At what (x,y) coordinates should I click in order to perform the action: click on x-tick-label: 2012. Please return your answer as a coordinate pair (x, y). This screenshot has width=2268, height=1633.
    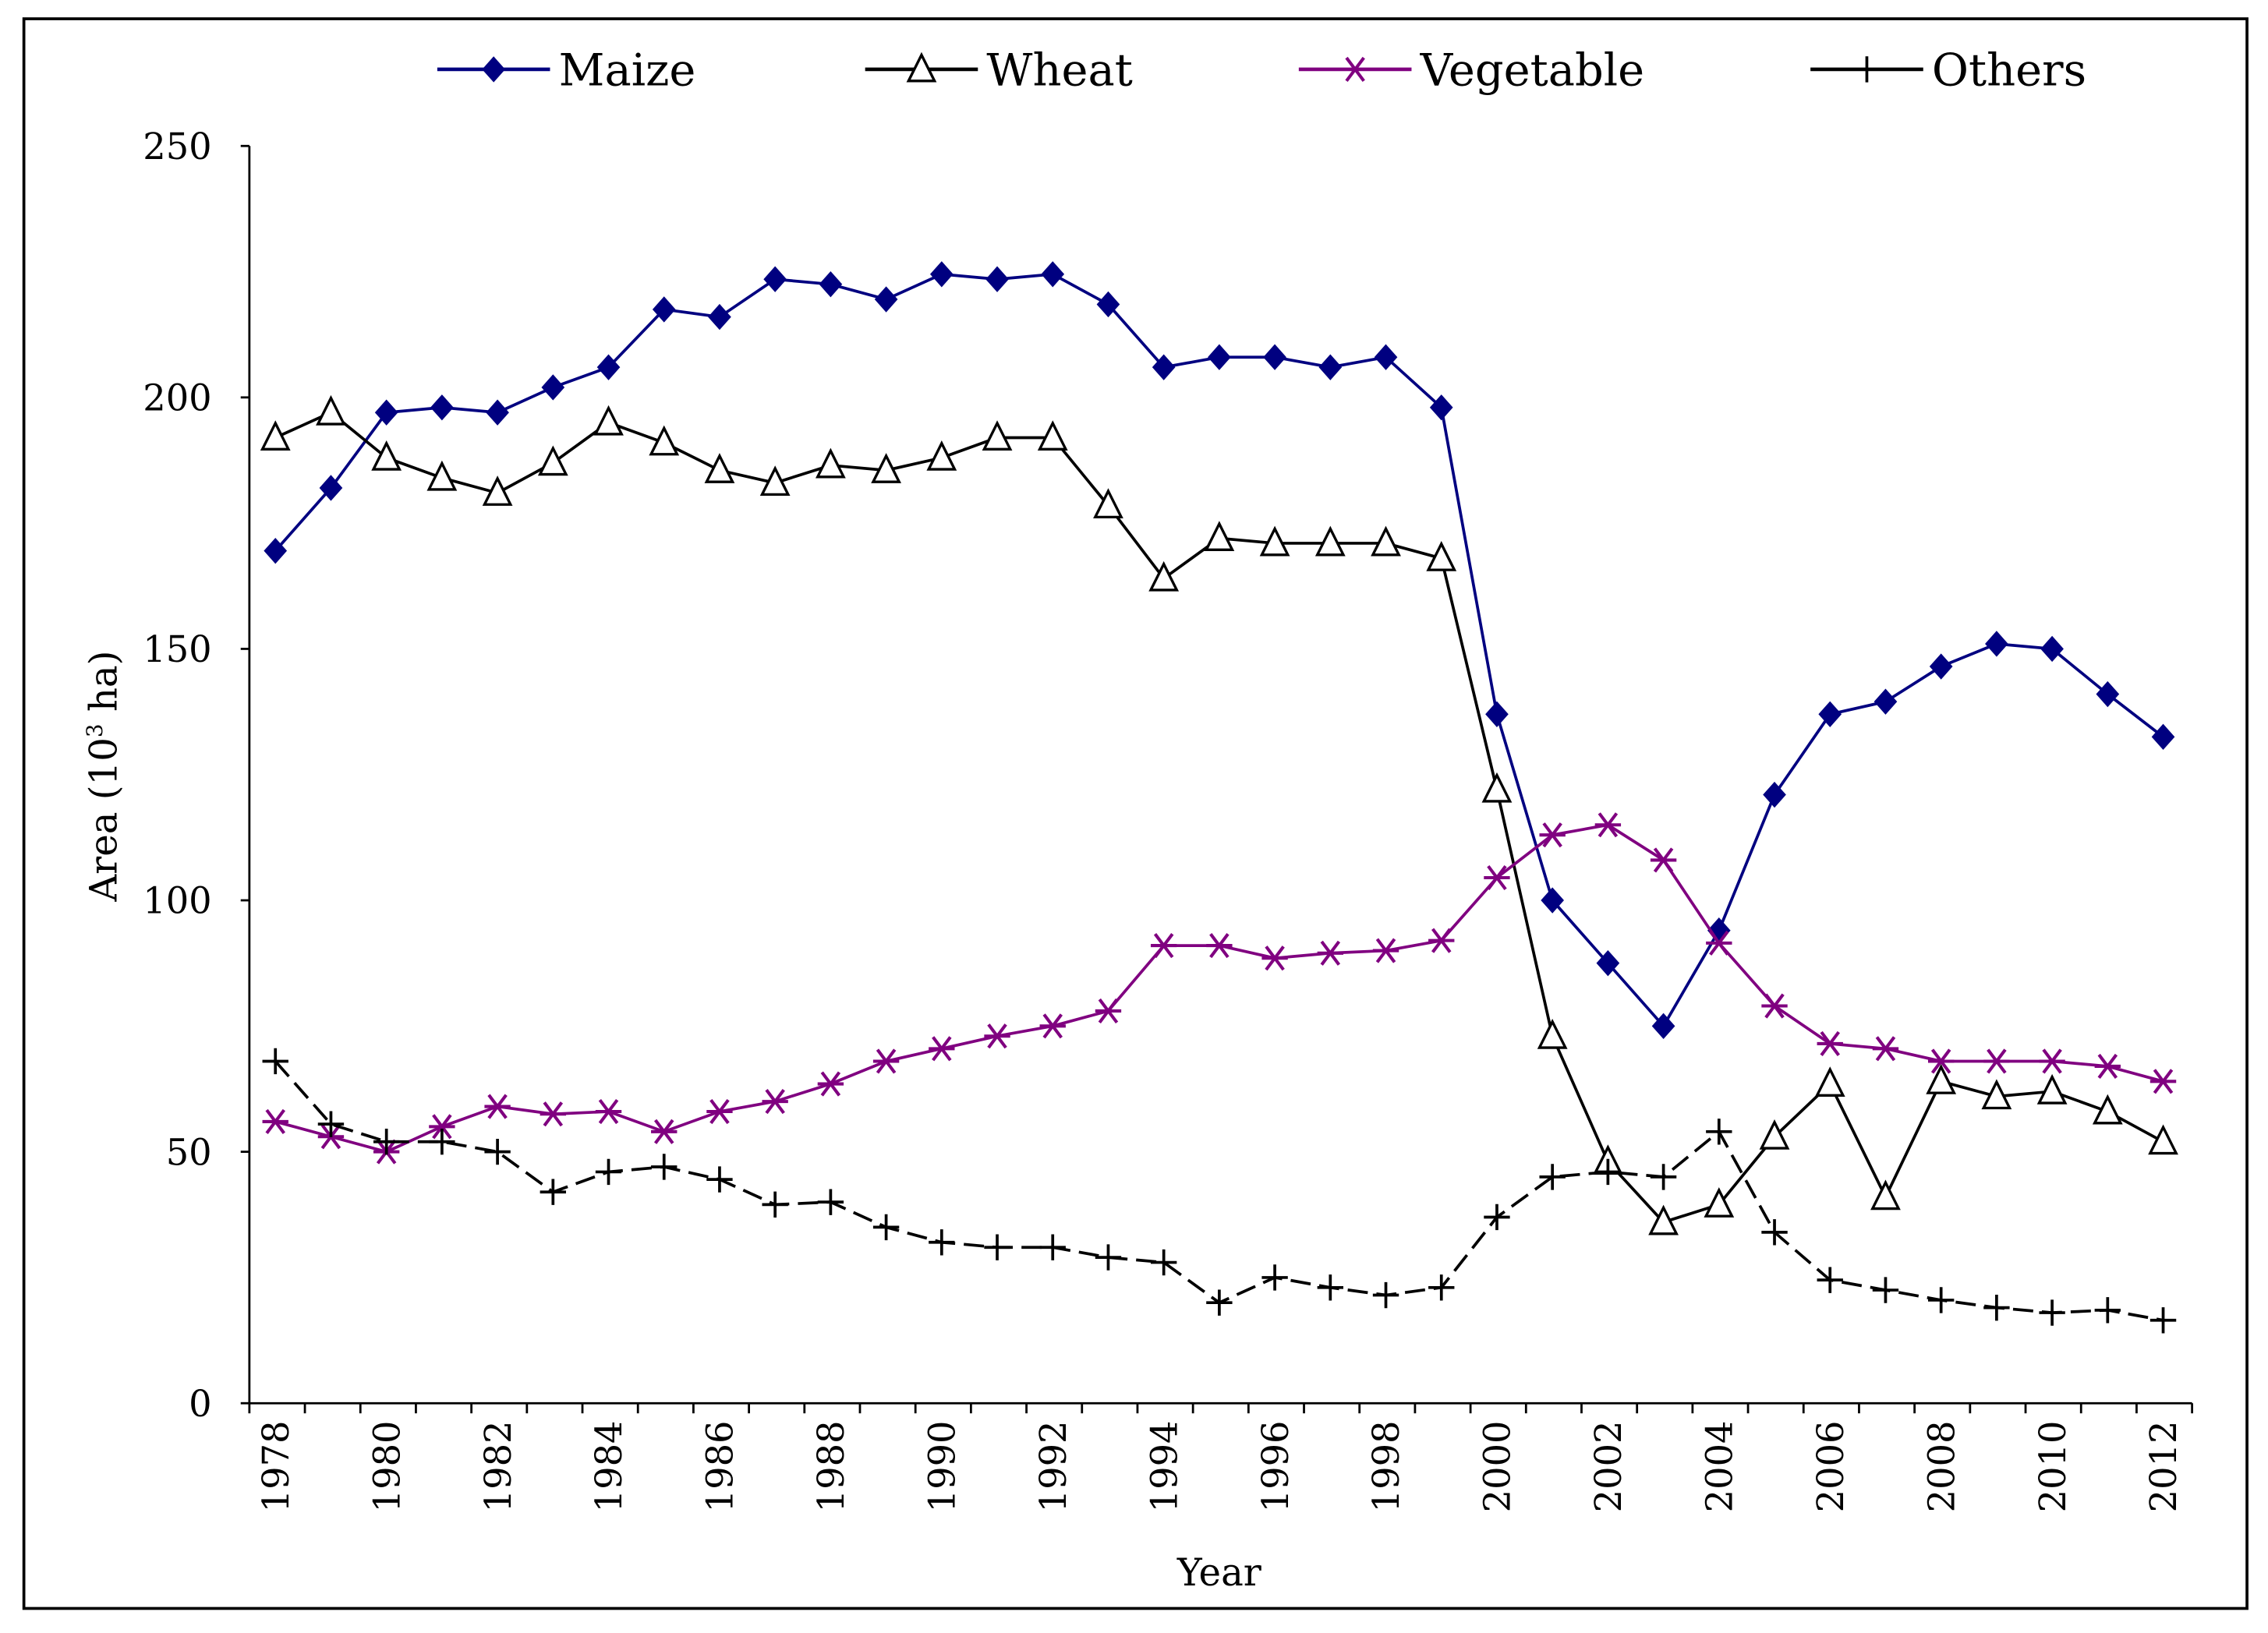
    Looking at the image, I should click on (2163, 1466).